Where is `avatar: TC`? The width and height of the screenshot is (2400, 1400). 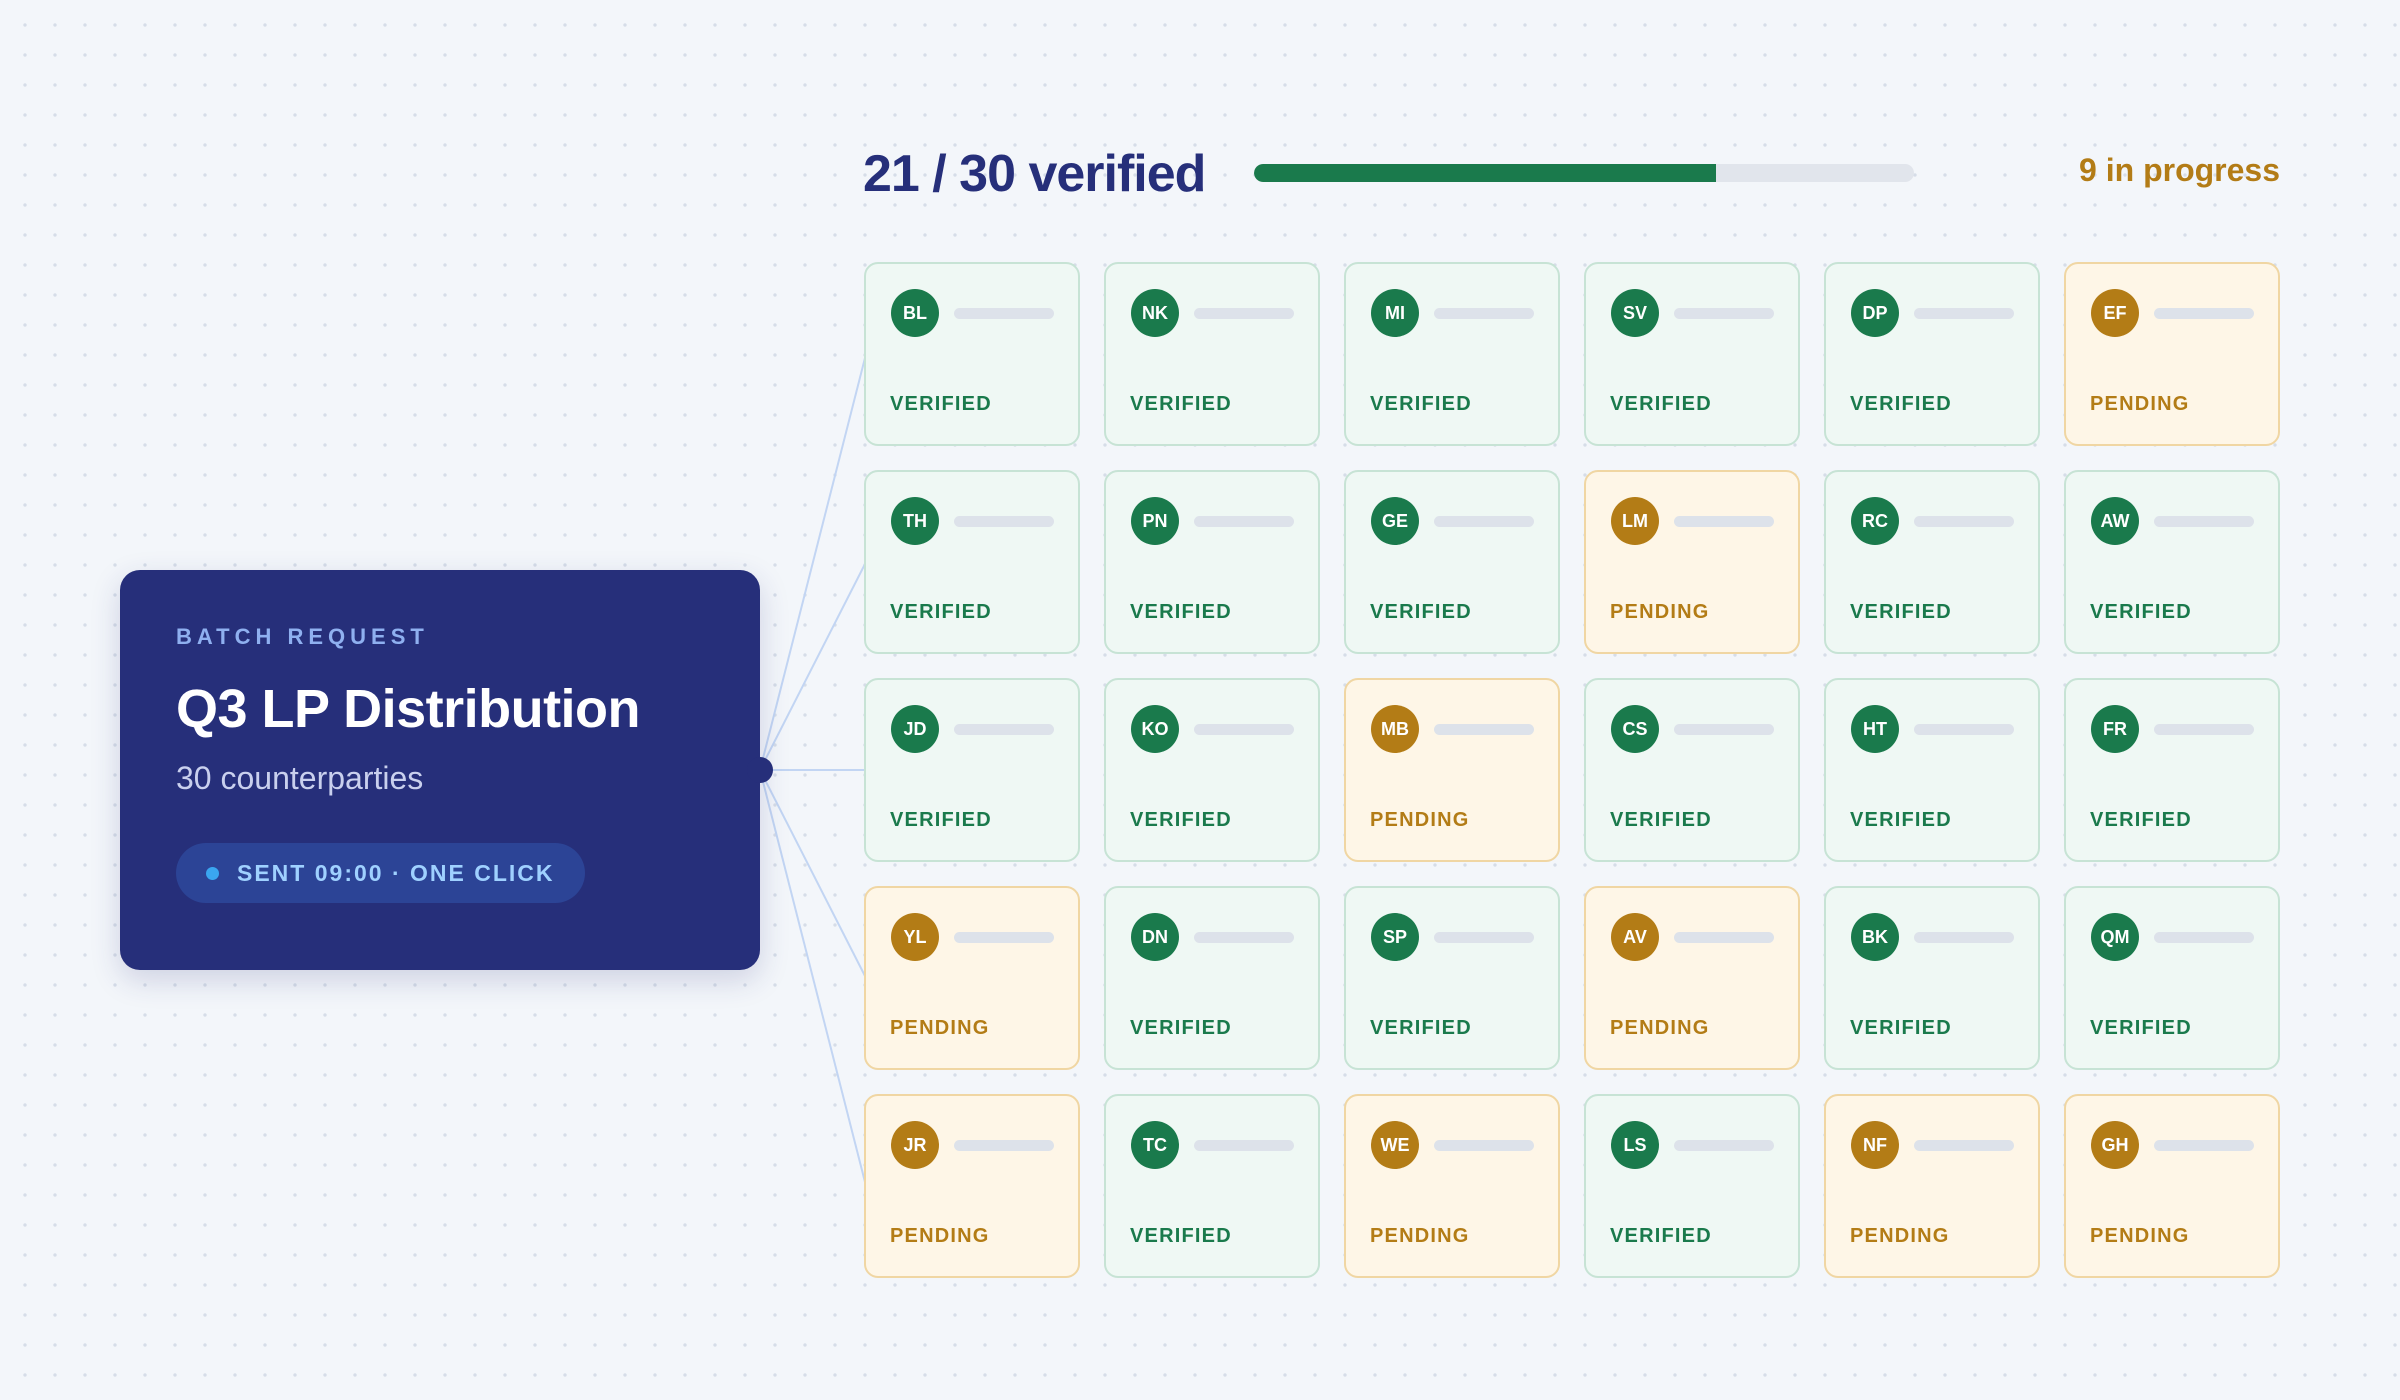
avatar: TC is located at coordinates (1155, 1145).